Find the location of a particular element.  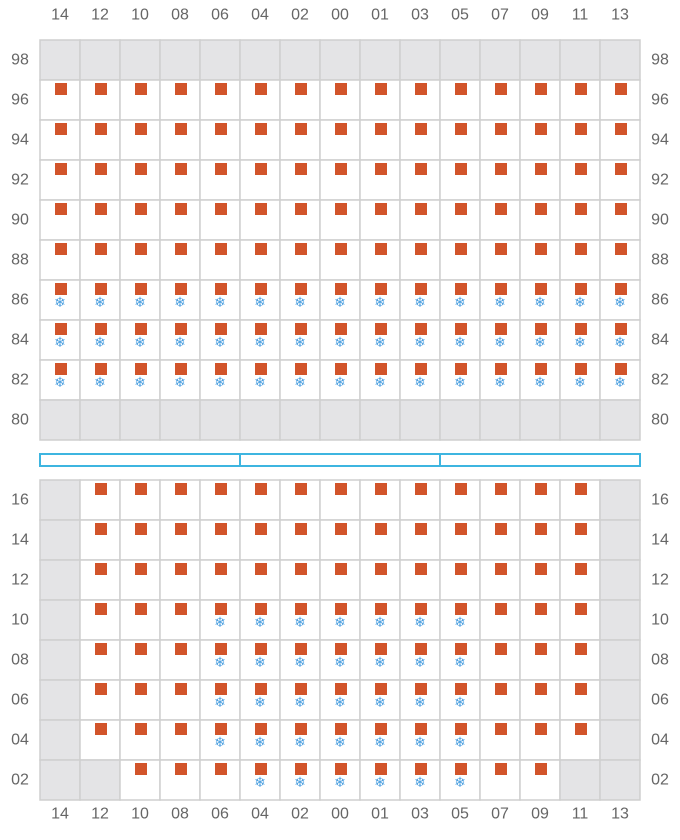

tier-label: 12 is located at coordinates (660, 580).